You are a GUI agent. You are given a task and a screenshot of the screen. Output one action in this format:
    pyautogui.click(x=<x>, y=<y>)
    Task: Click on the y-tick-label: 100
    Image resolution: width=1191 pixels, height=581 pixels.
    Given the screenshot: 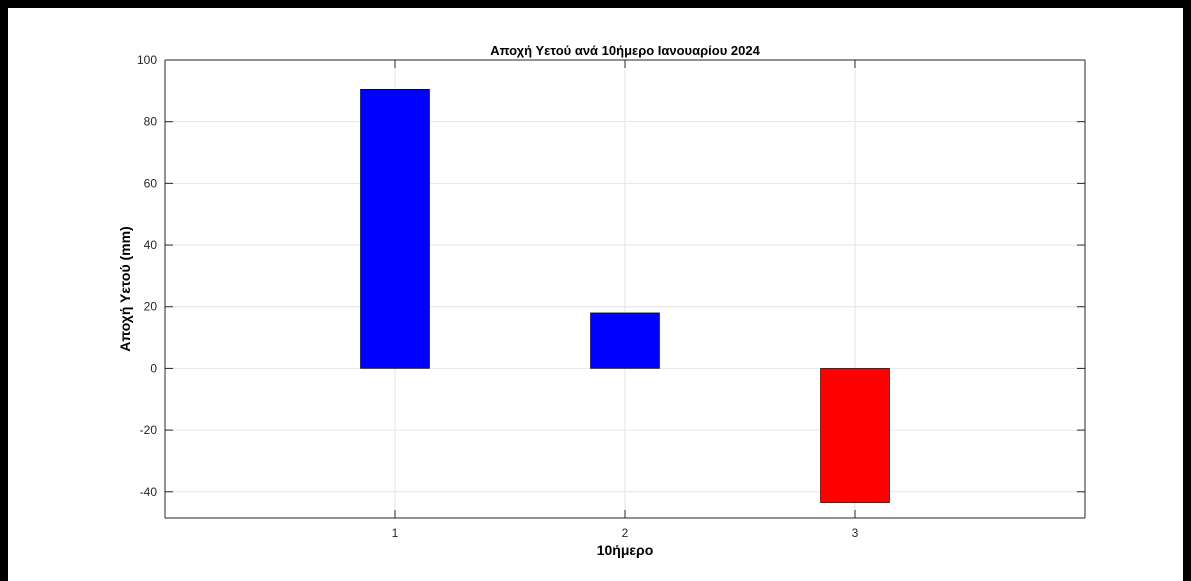 What is the action you would take?
    pyautogui.click(x=147, y=60)
    